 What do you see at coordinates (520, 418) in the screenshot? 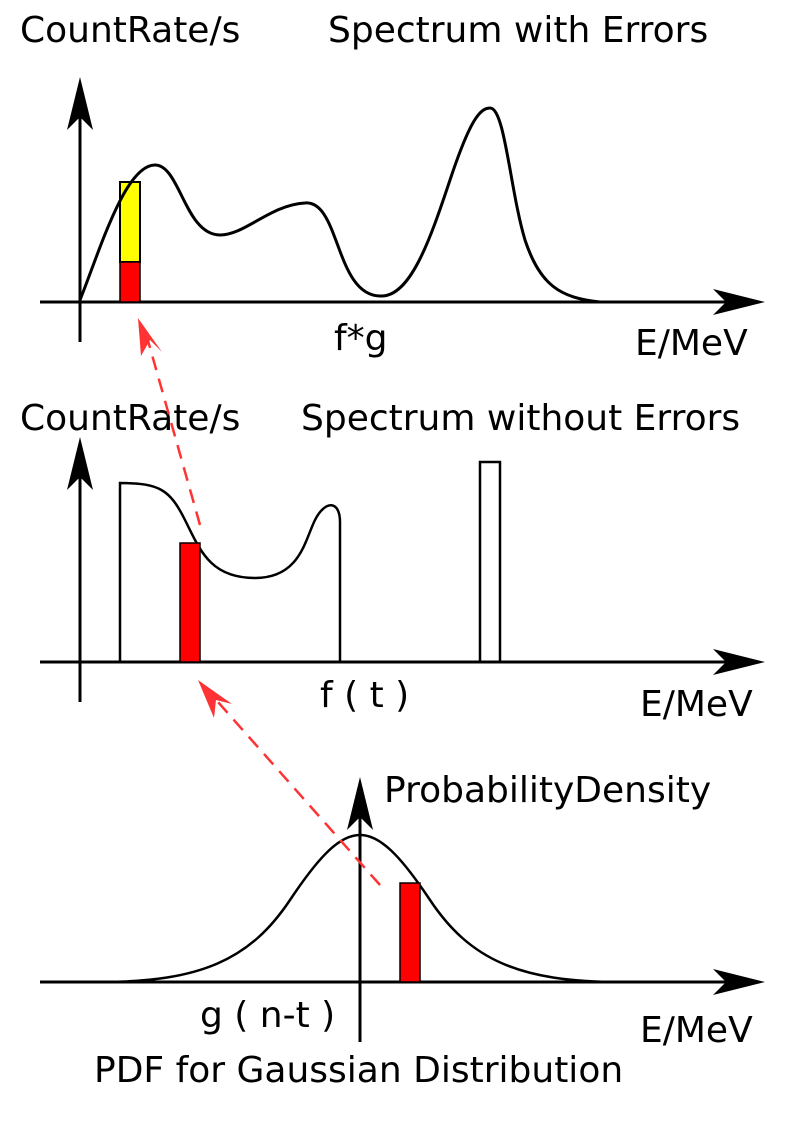
I see `middle-title: Spectrum without Errors` at bounding box center [520, 418].